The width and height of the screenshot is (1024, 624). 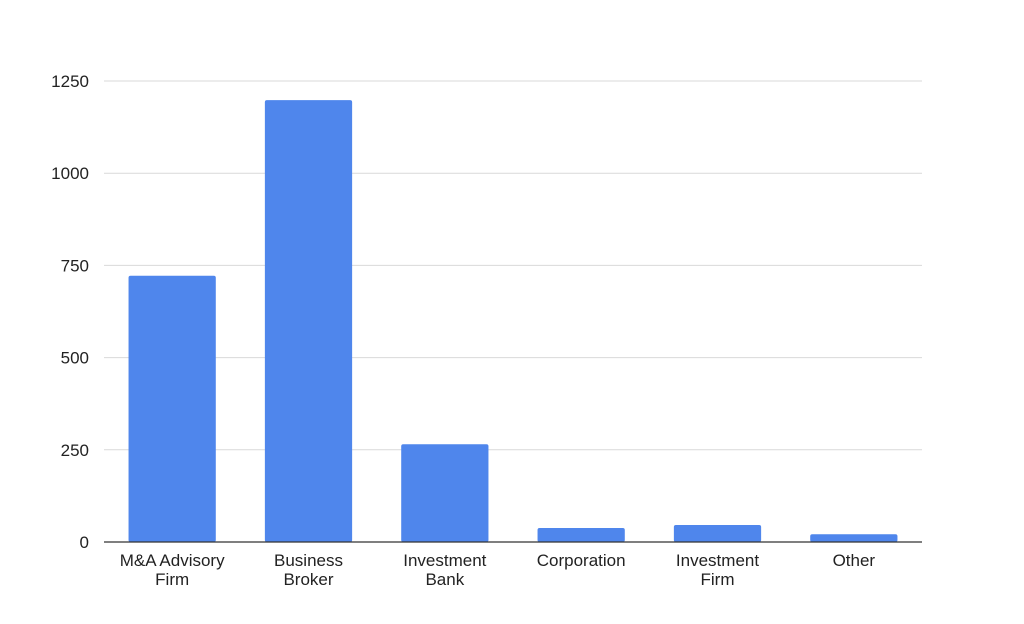 I want to click on x-category-label: Other, so click(x=854, y=560).